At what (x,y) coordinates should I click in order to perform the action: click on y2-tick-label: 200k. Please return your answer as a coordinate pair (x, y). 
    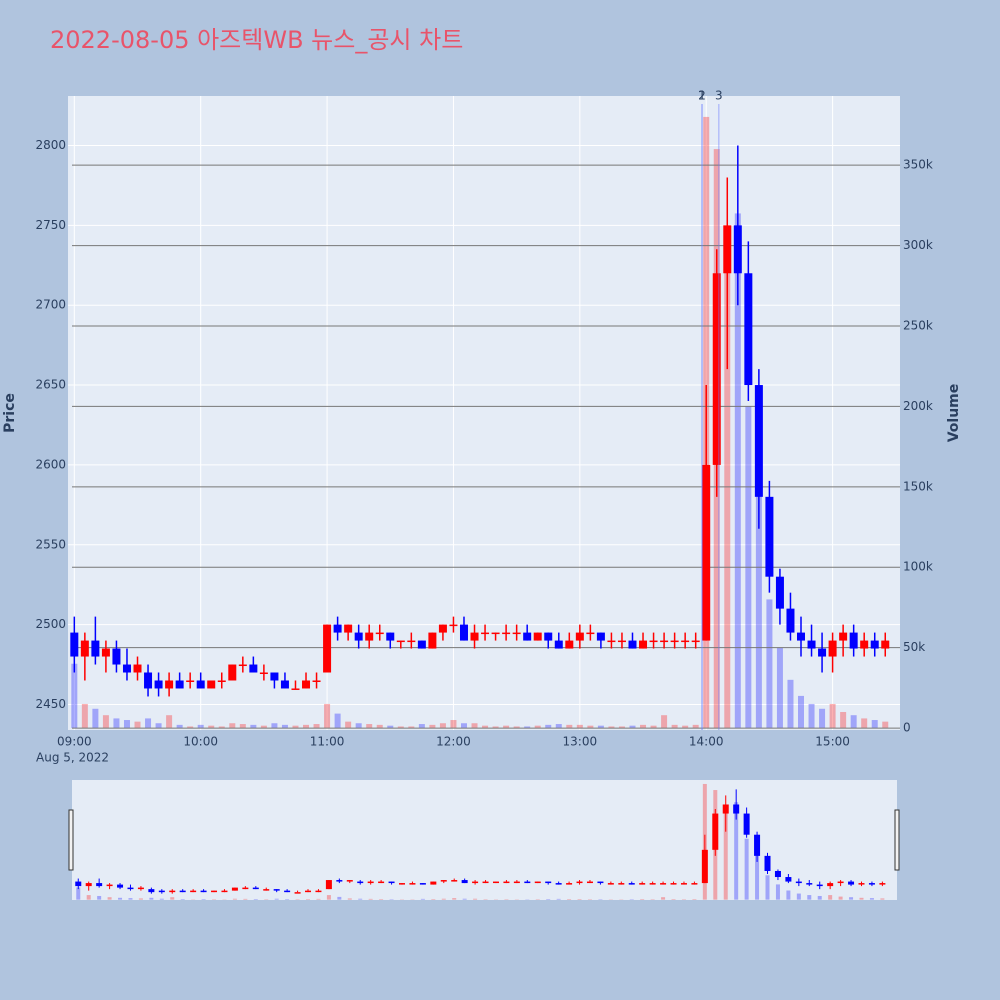
    Looking at the image, I should click on (918, 406).